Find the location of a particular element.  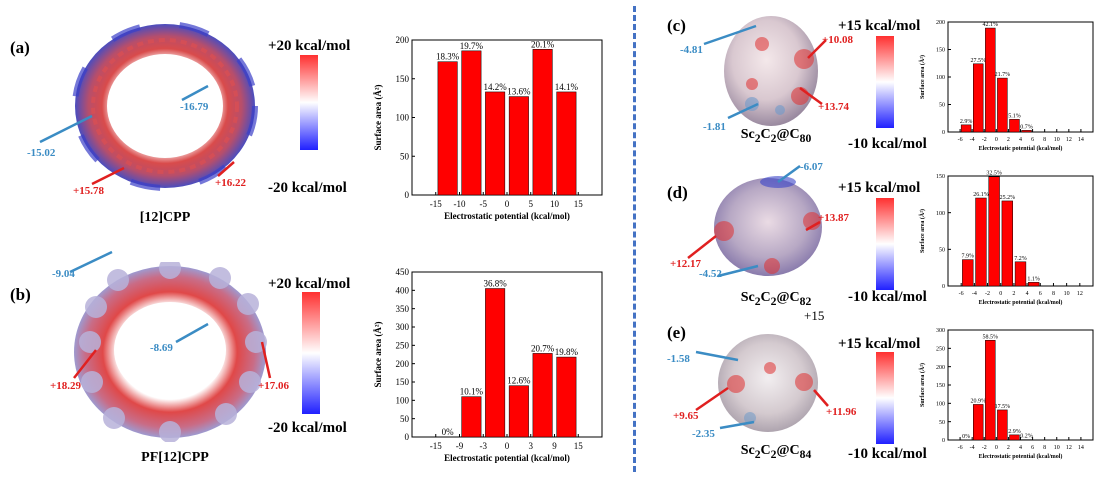

panel-label-d: (d) is located at coordinates (677, 192).